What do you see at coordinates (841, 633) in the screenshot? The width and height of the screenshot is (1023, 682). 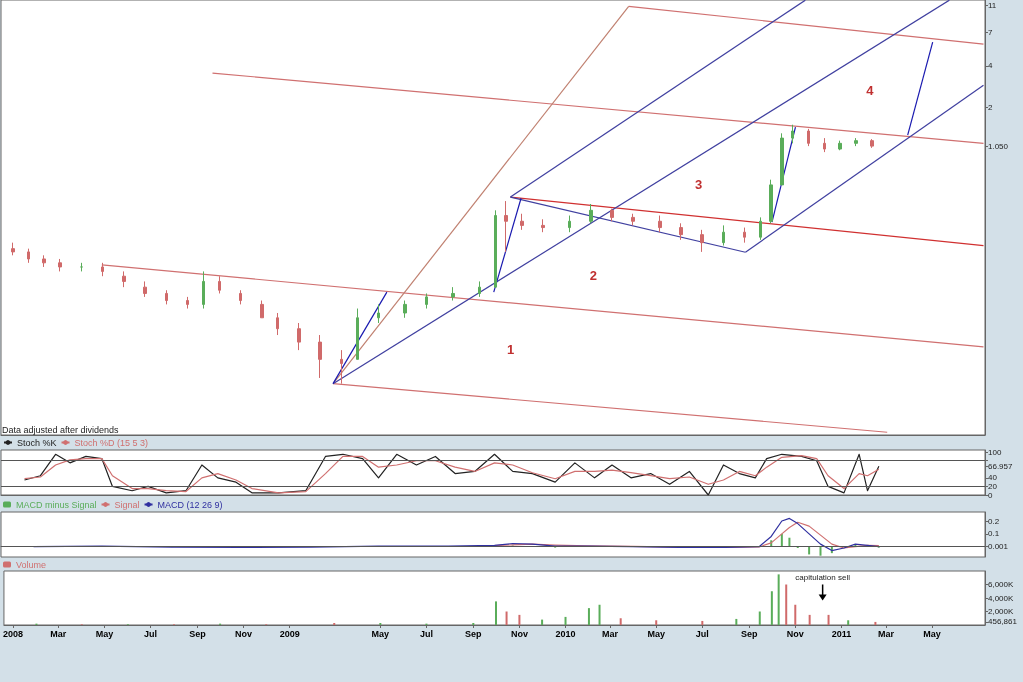 I see `x-tick-label: 2011` at bounding box center [841, 633].